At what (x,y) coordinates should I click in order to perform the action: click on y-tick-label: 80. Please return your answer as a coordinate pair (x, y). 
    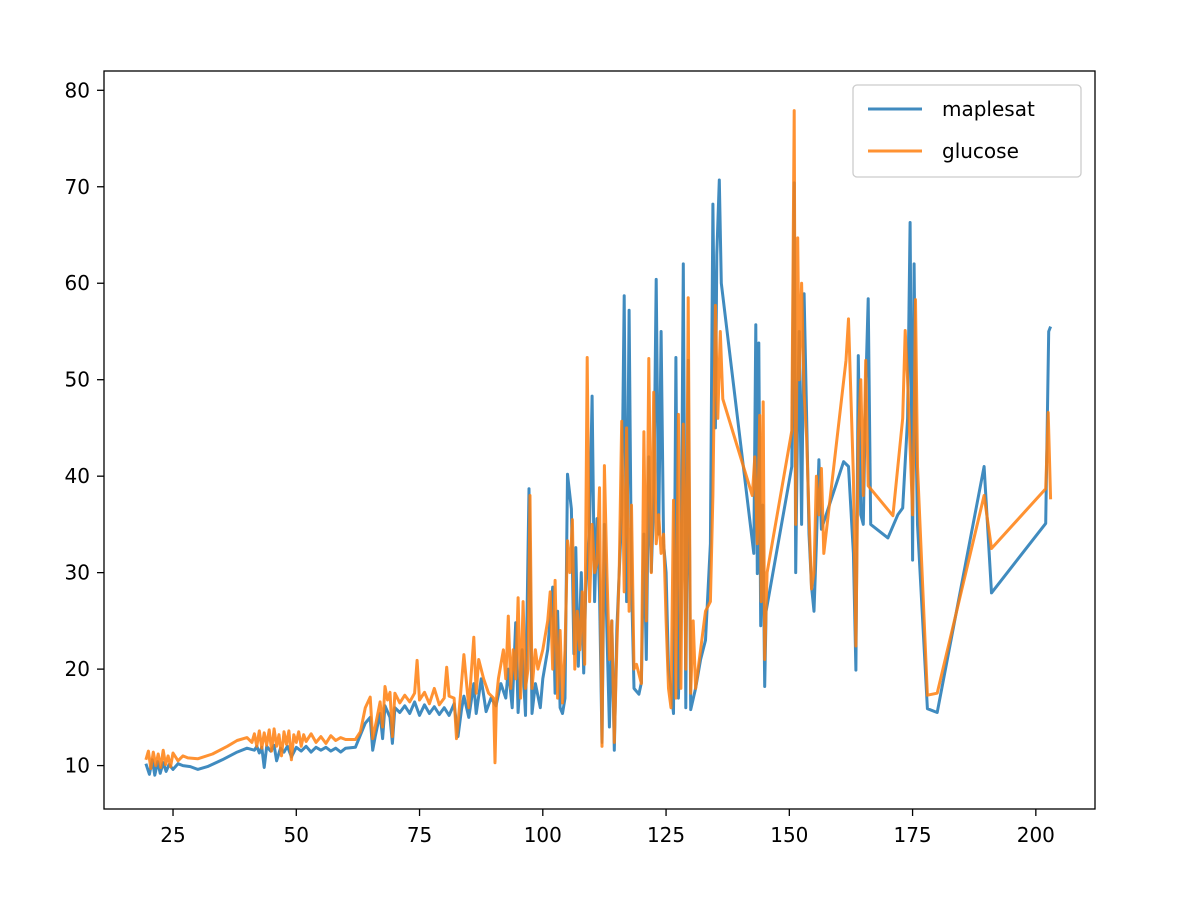
    Looking at the image, I should click on (77, 90).